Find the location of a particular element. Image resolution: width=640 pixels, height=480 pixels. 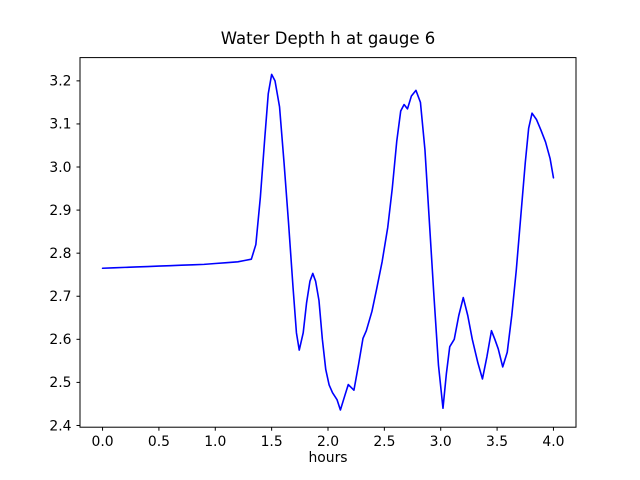

x-tick-label: 2.5 is located at coordinates (384, 442).